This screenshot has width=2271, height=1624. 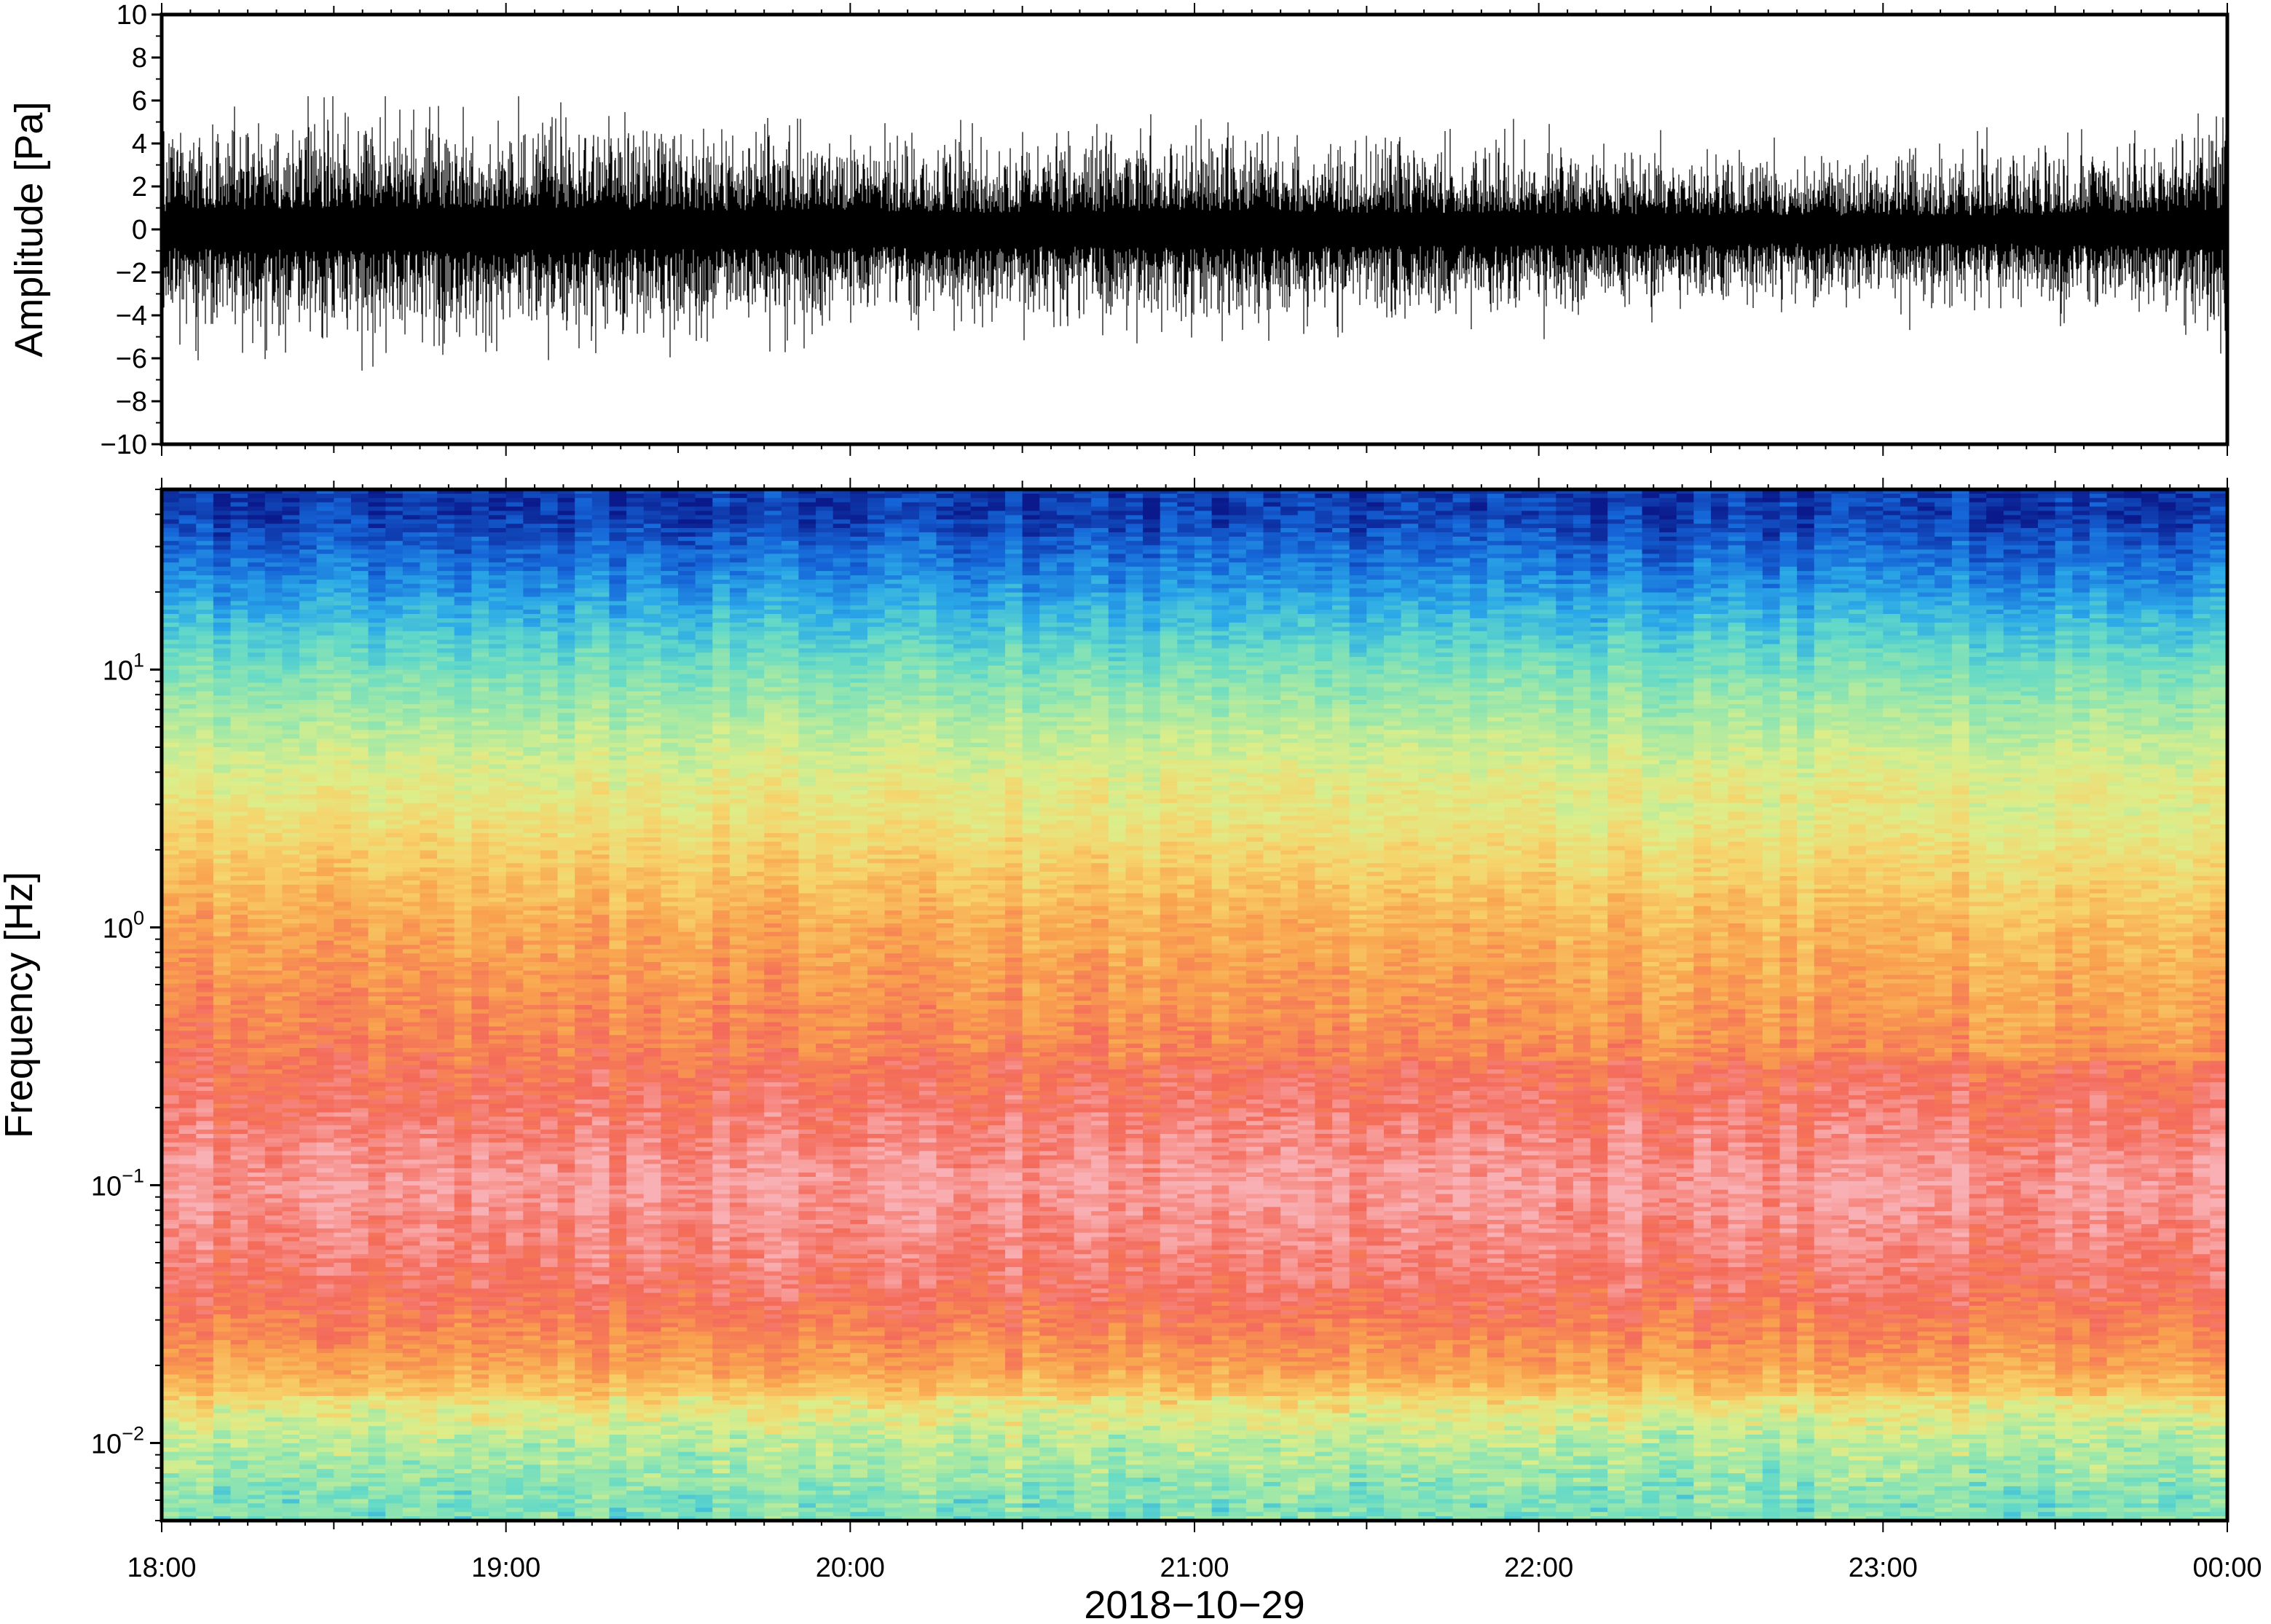 I want to click on y-tick-label: −6, so click(x=131, y=359).